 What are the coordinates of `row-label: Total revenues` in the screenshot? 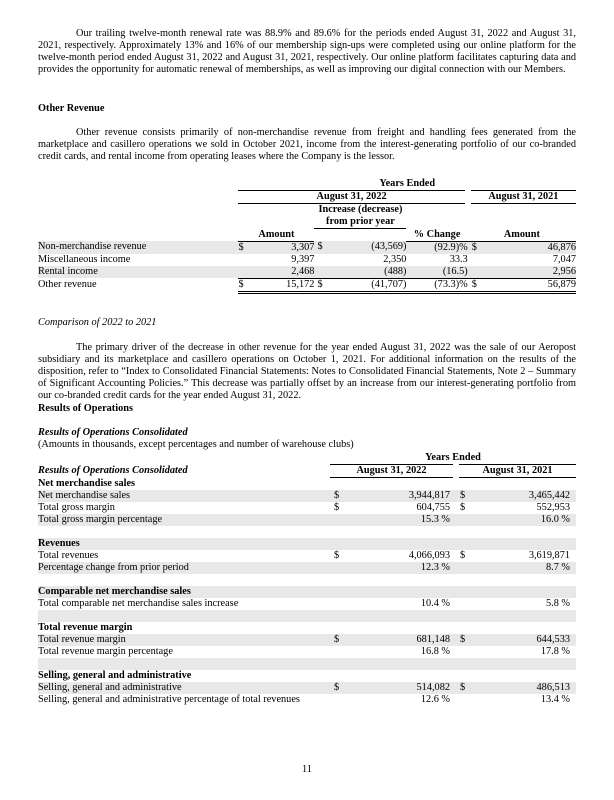 It's located at (68, 555).